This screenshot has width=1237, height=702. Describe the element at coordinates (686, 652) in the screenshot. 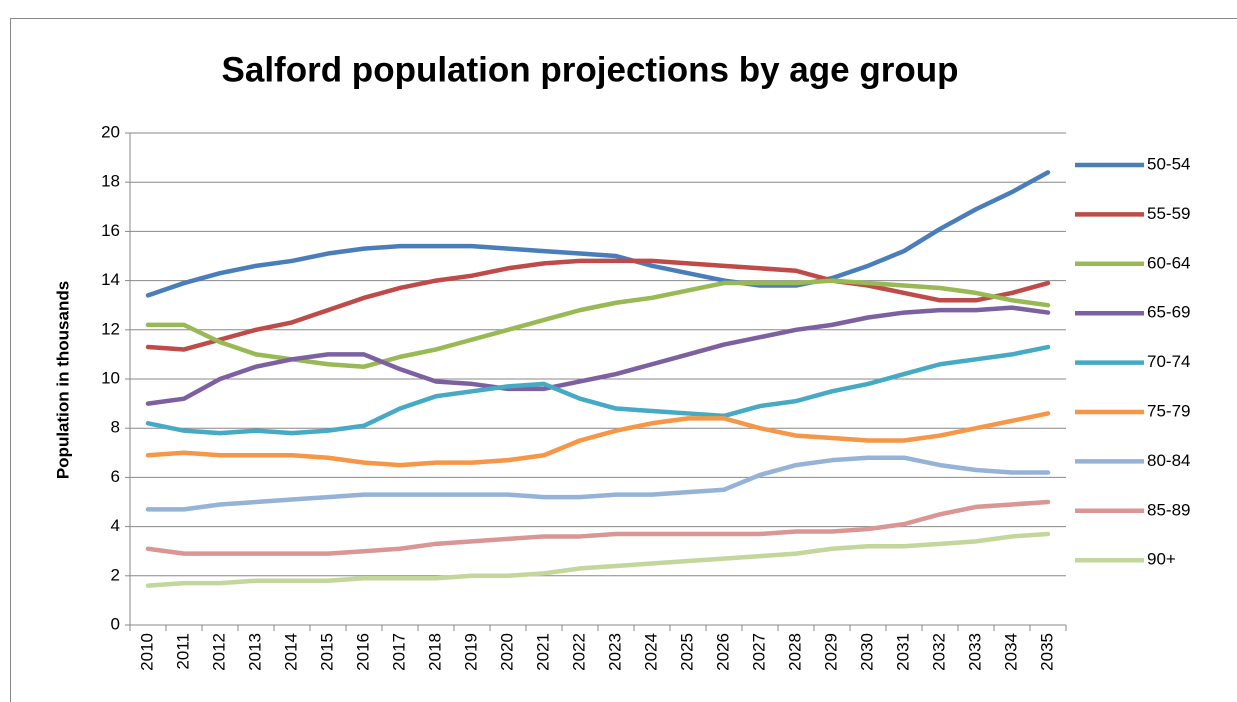

I see `x-tick-label: 2025` at that location.